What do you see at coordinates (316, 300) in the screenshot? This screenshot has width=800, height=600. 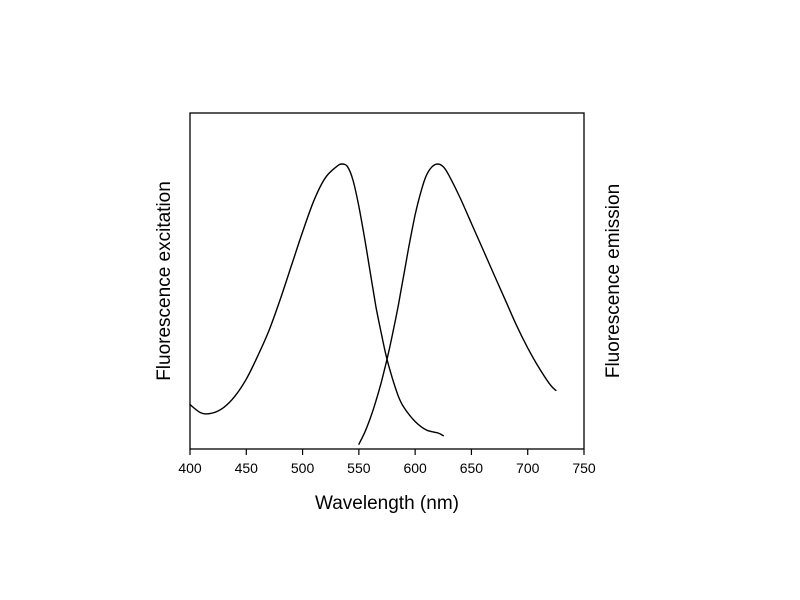 I see `excitation-curve` at bounding box center [316, 300].